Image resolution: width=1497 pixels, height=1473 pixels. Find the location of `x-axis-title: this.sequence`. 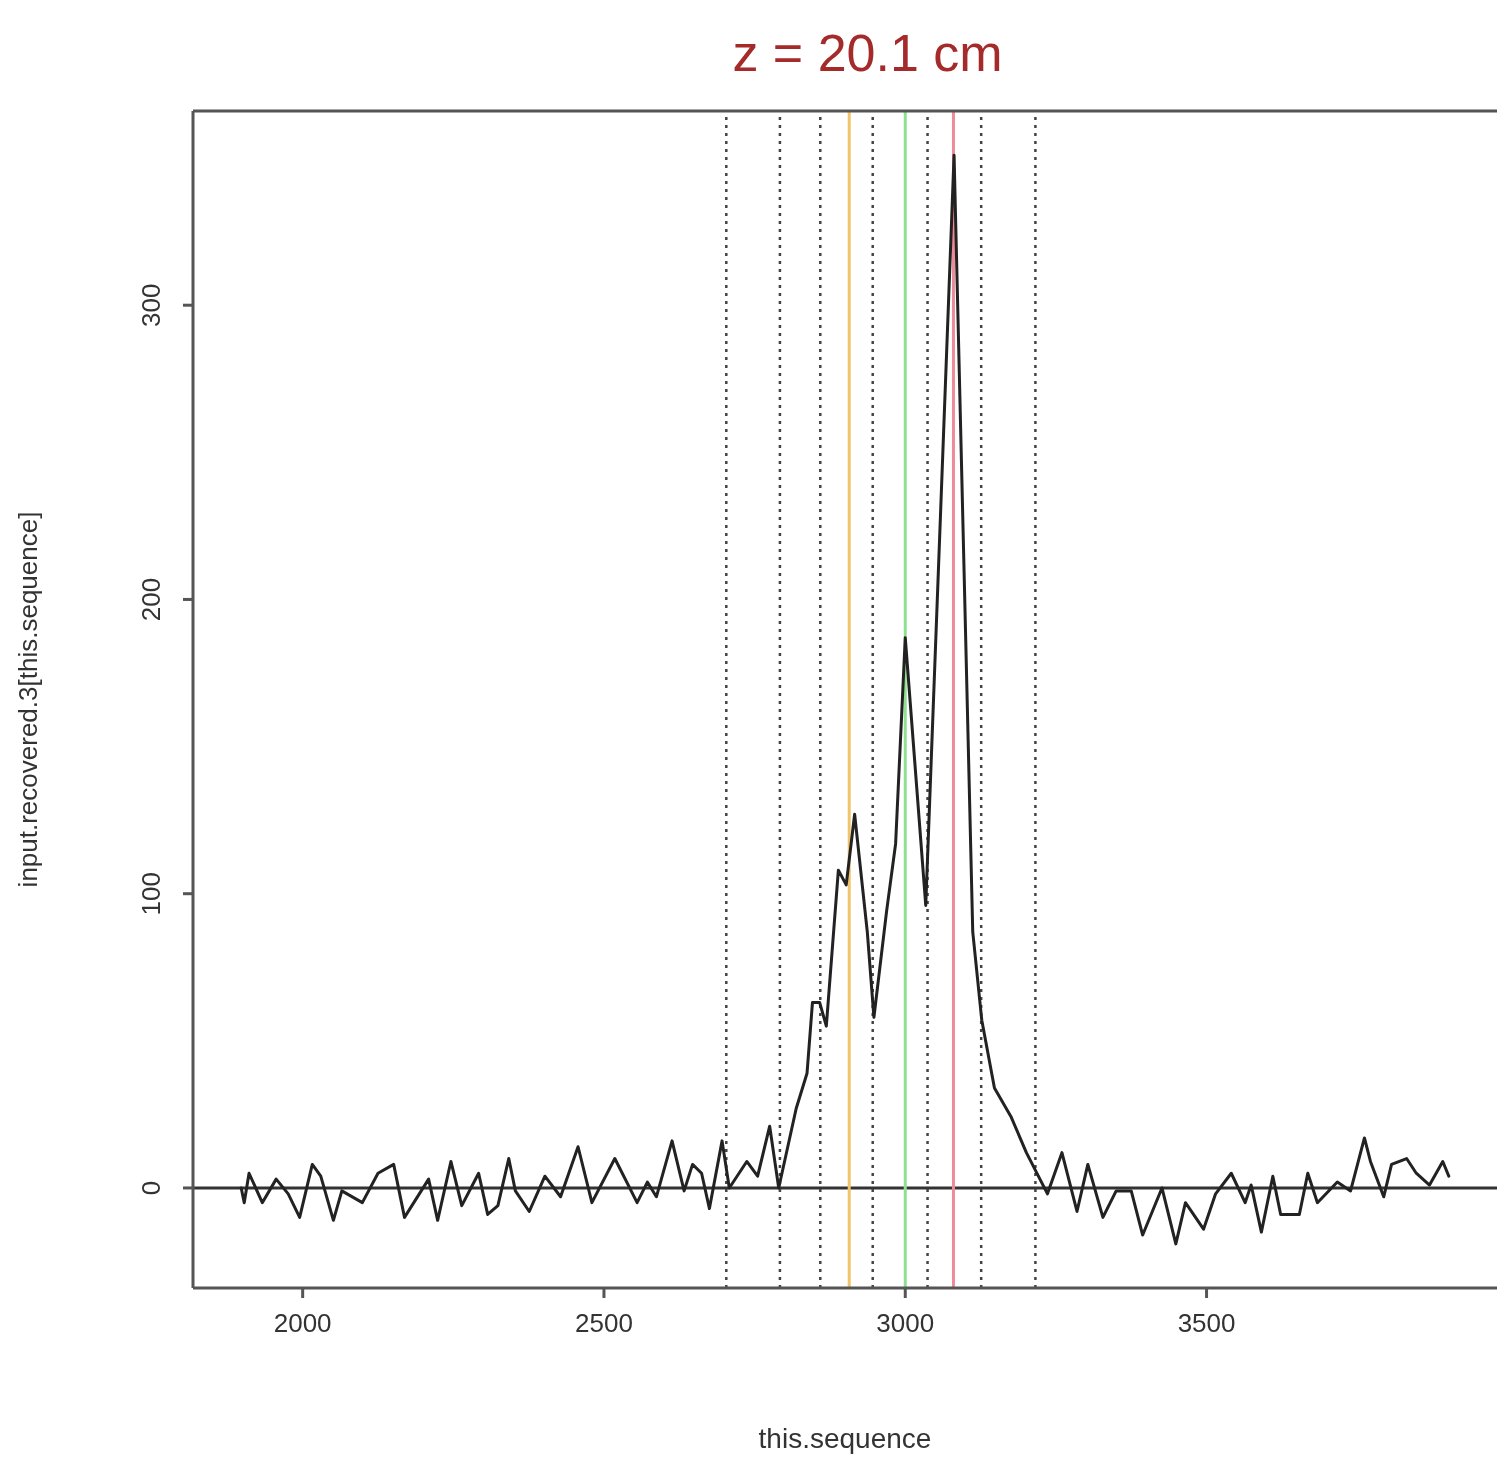

x-axis-title: this.sequence is located at coordinates (845, 1438).